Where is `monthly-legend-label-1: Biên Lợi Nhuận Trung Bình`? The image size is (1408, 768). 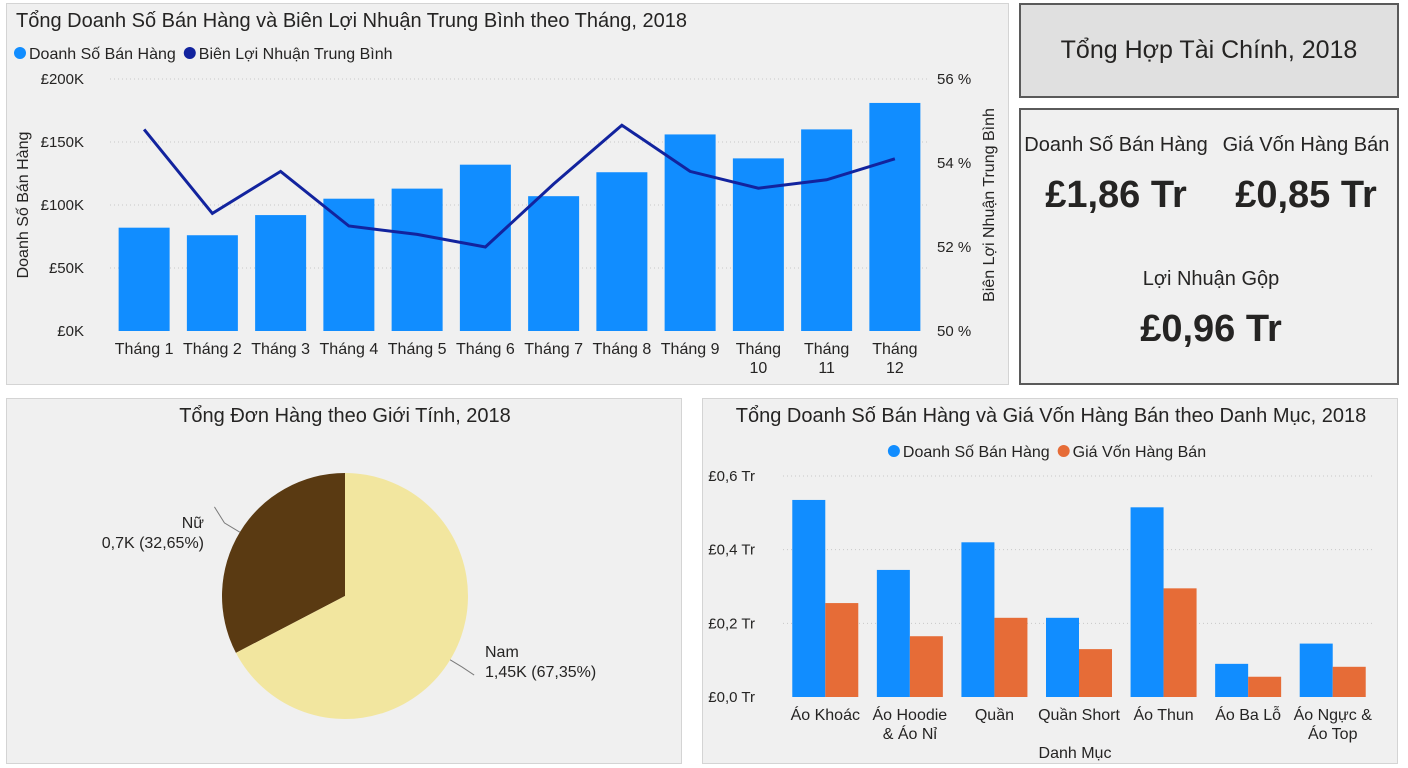 monthly-legend-label-1: Biên Lợi Nhuận Trung Bình is located at coordinates (296, 54).